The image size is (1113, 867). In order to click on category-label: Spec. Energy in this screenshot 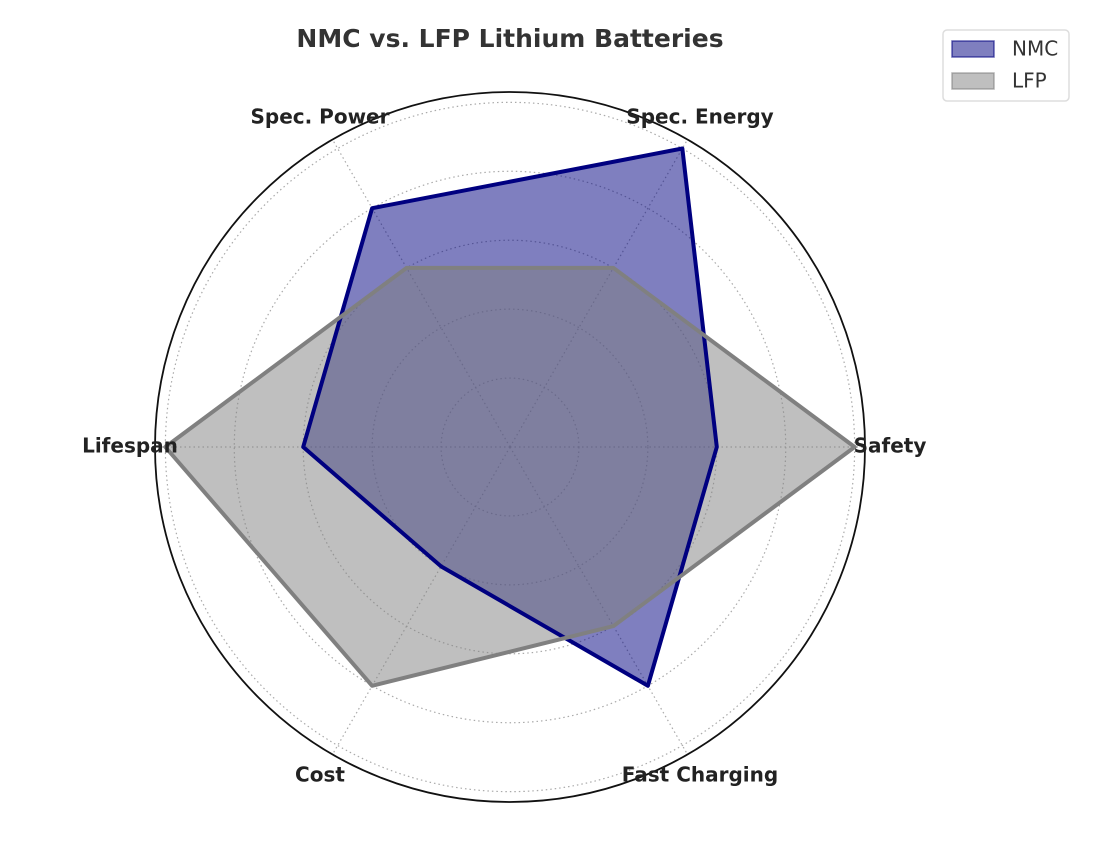, I will do `click(699, 116)`.